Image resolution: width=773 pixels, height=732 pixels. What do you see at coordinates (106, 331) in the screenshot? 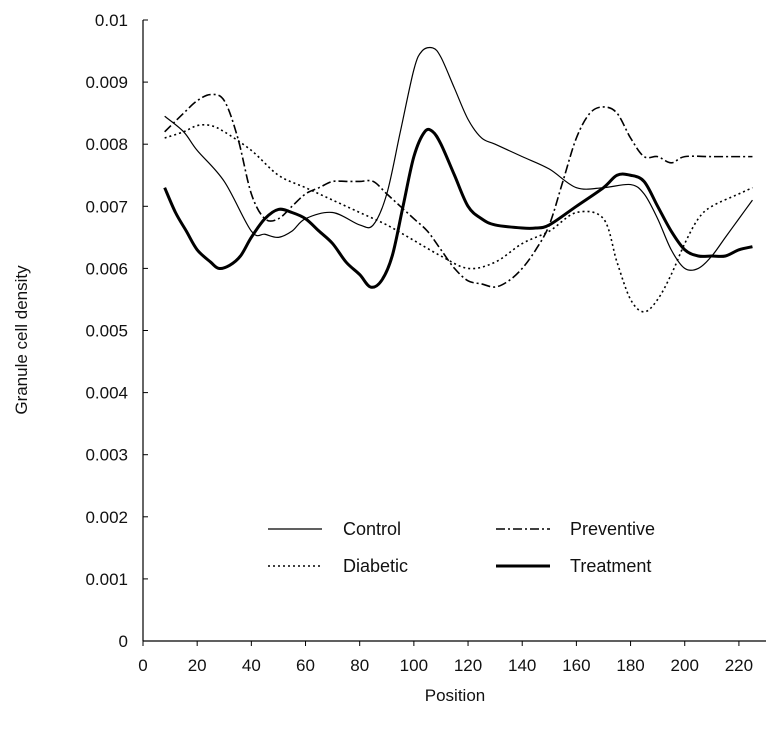
I see `y-tick-label: 0.005` at bounding box center [106, 331].